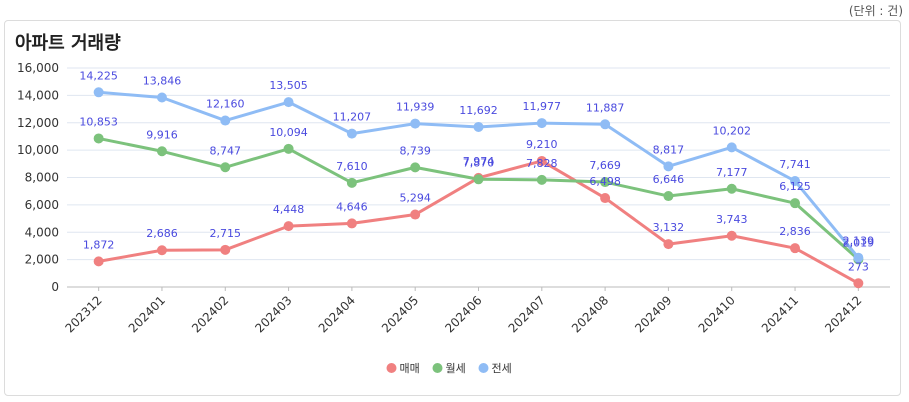 The image size is (909, 402). What do you see at coordinates (288, 132) in the screenshot?
I see `data-label: 10,094` at bounding box center [288, 132].